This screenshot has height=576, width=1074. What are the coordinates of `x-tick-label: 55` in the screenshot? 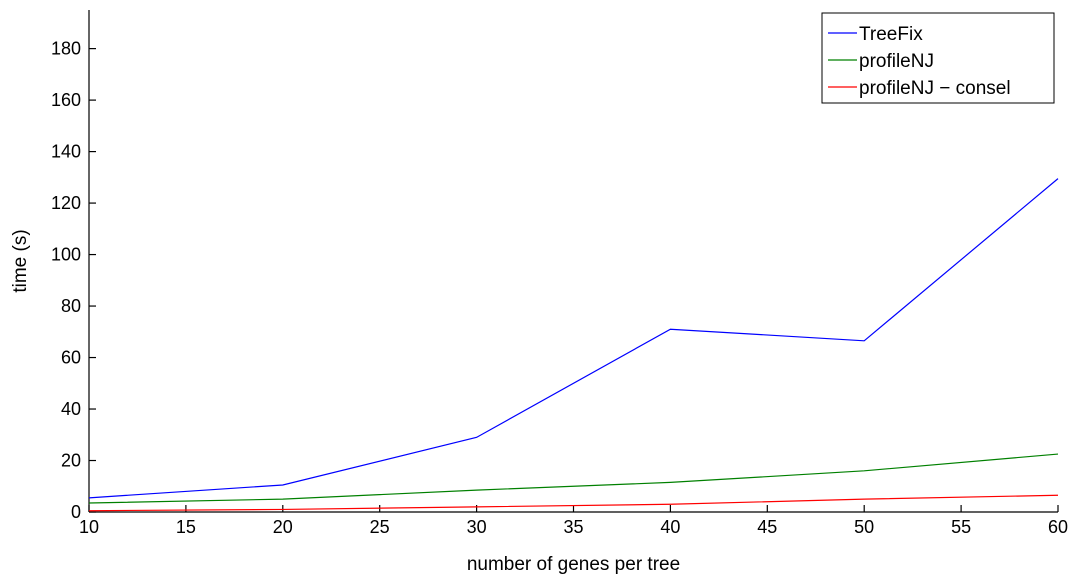 It's located at (961, 527).